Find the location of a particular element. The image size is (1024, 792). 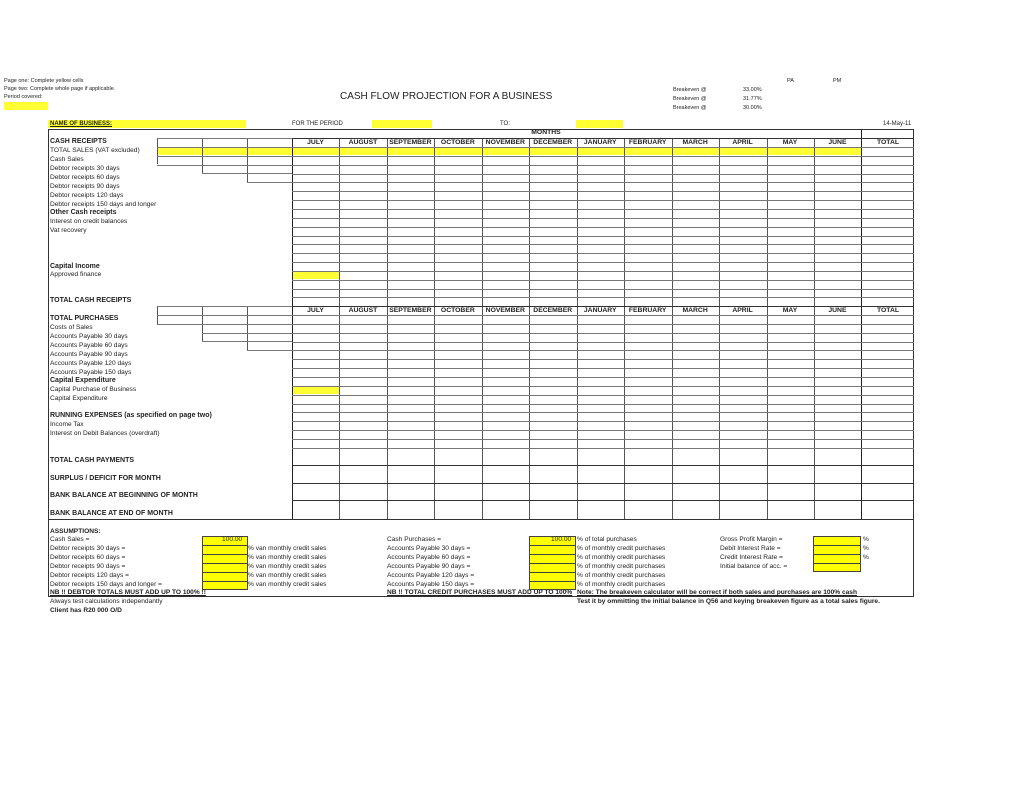

capital-purchase-input is located at coordinates (315, 390).